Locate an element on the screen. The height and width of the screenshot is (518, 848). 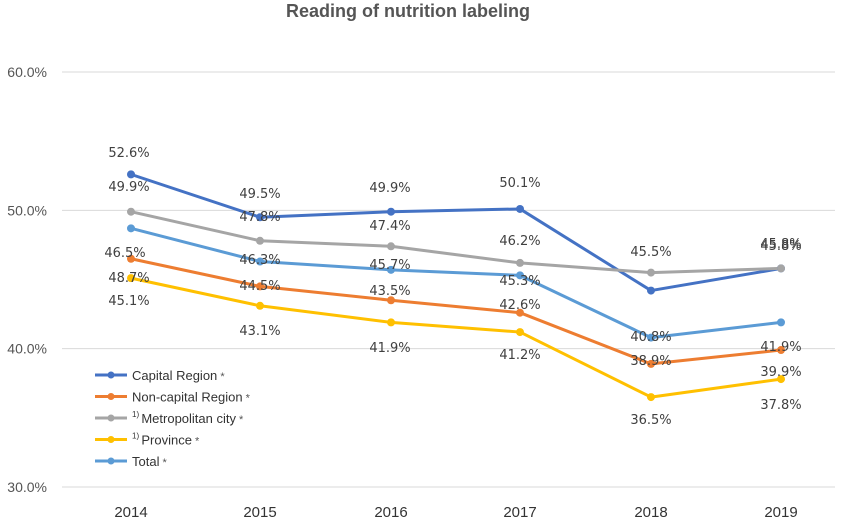
data-label: 45.3% is located at coordinates (519, 281).